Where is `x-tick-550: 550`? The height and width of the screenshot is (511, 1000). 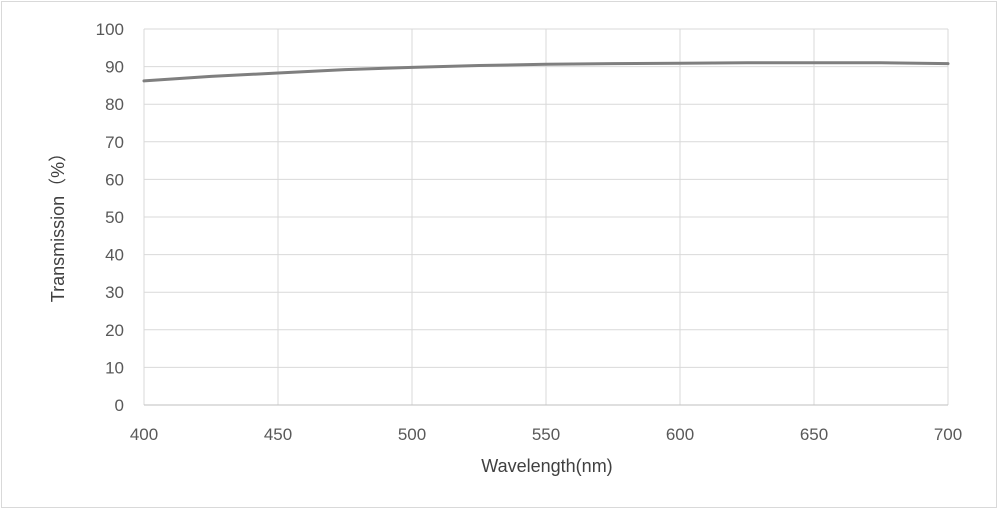
x-tick-550: 550 is located at coordinates (546, 434).